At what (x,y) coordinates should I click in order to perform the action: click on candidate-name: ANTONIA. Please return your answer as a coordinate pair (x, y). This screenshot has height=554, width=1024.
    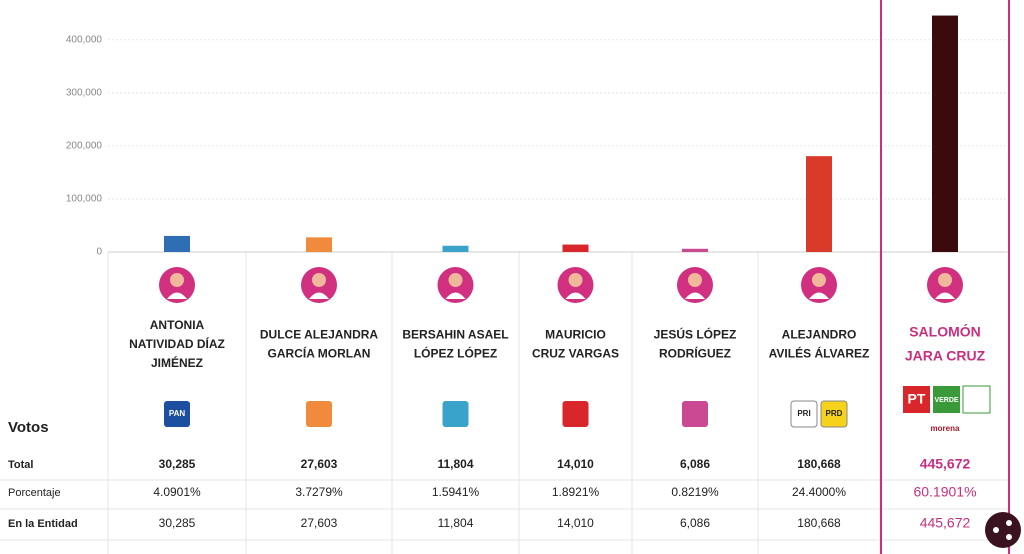
    Looking at the image, I should click on (177, 325).